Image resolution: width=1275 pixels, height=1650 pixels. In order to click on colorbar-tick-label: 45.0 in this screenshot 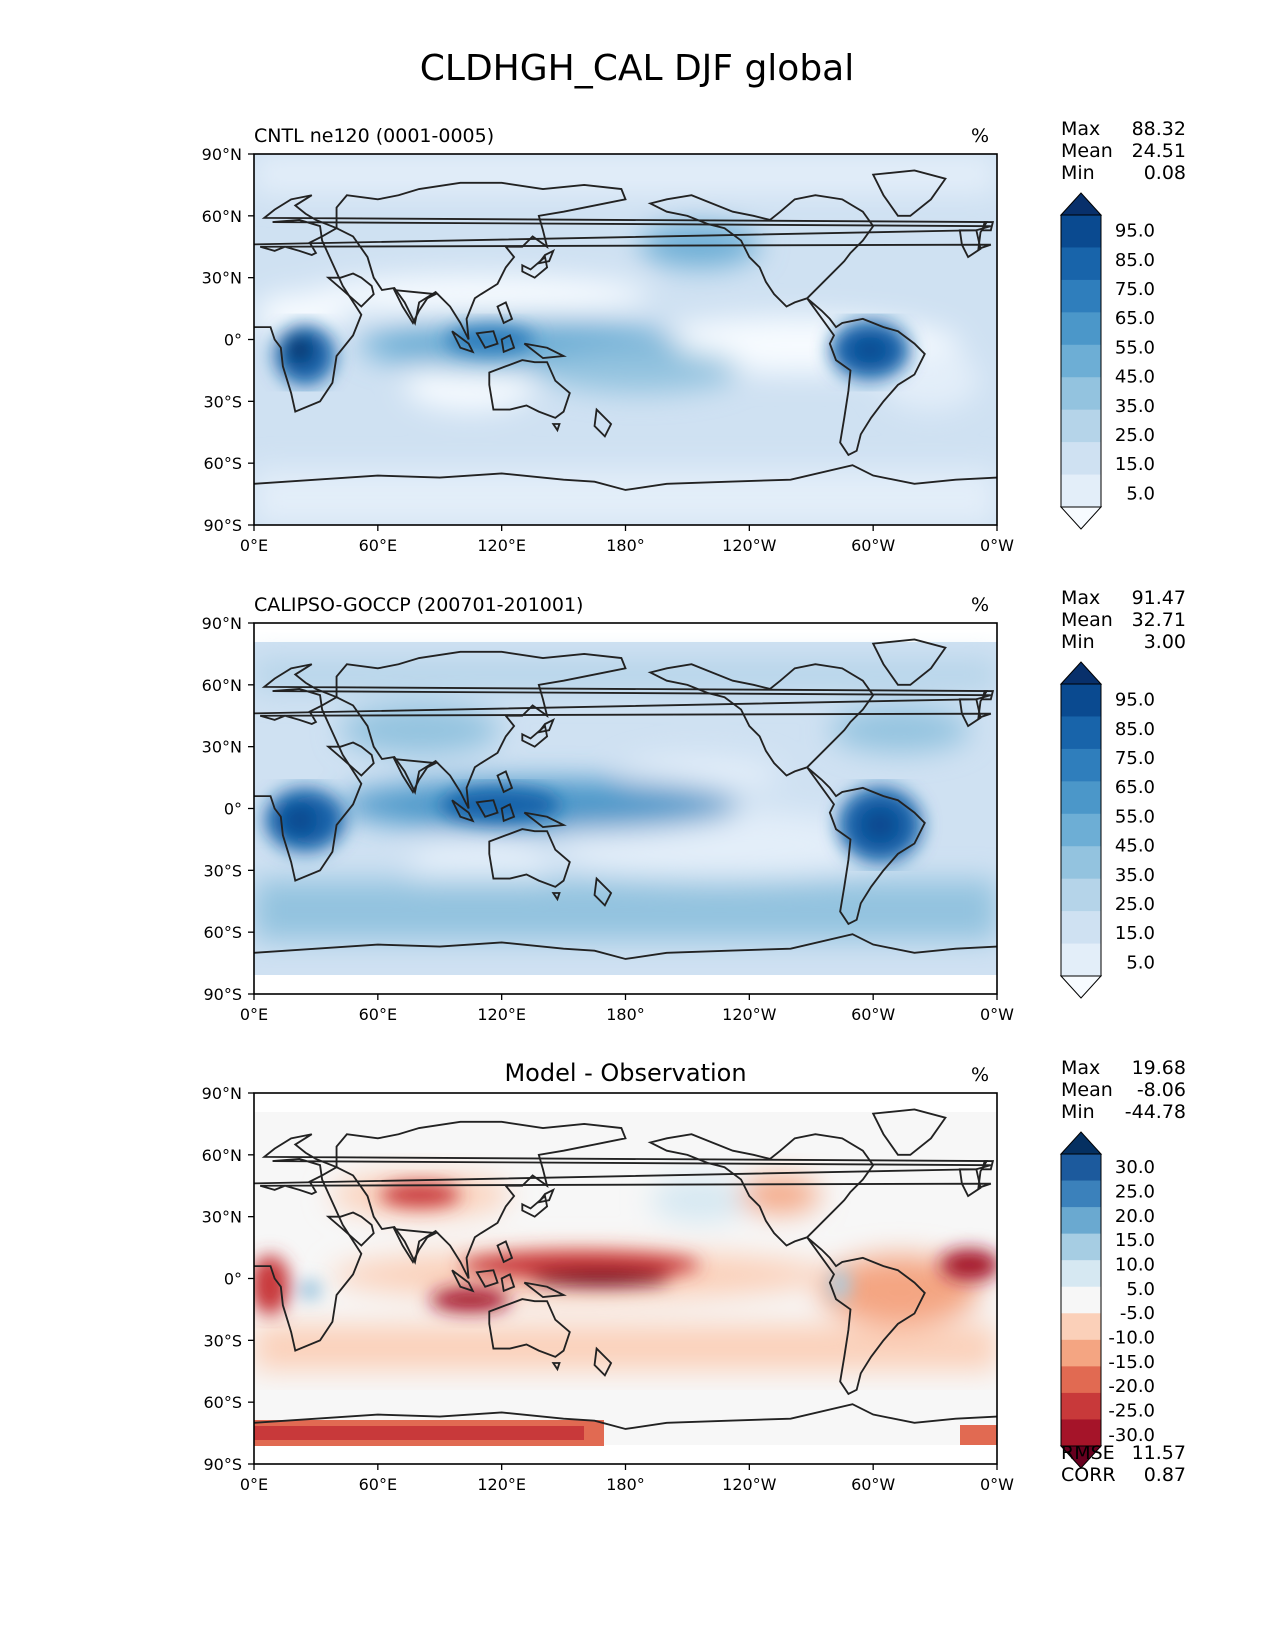, I will do `click(1135, 377)`.